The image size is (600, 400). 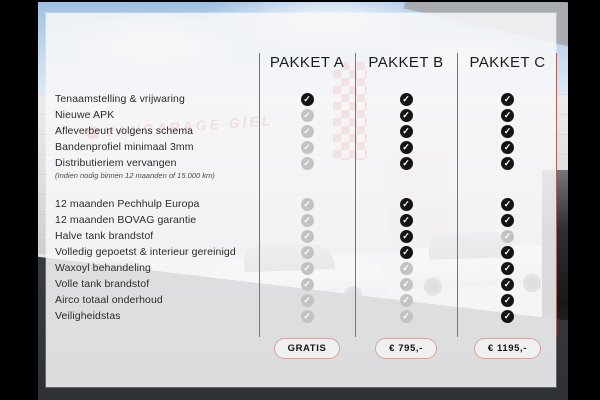 I want to click on feature-row: Volle tank brandstof ✓ ✓ ✓, so click(x=301, y=283).